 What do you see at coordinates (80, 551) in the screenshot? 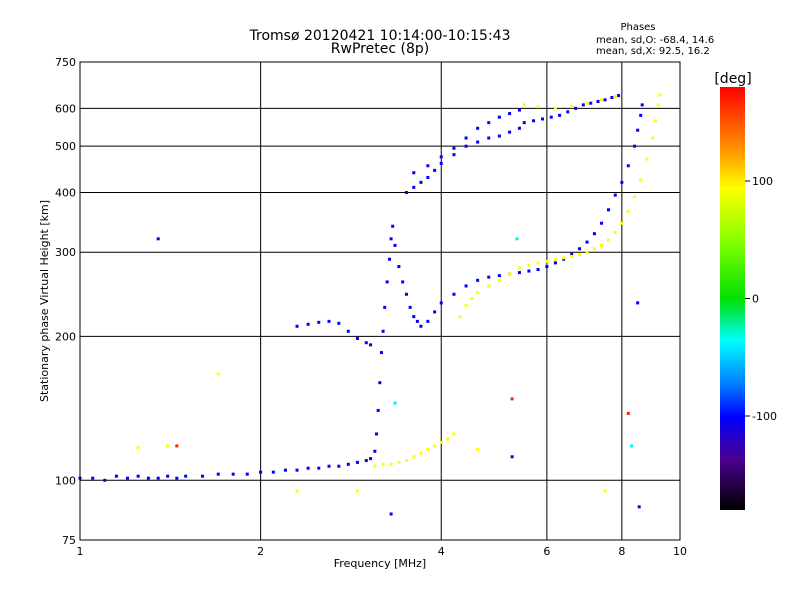
I see `x-tick-label: 1` at bounding box center [80, 551].